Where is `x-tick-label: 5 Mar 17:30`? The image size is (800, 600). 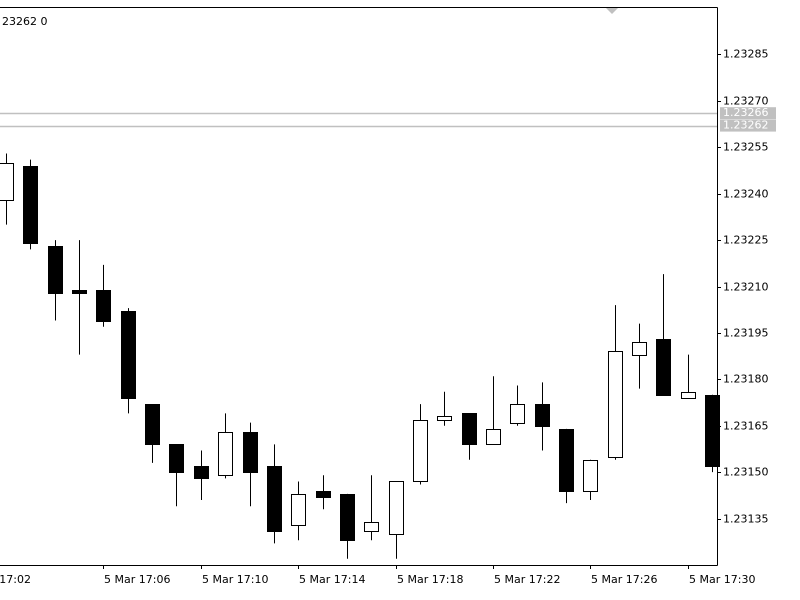 x-tick-label: 5 Mar 17:30 is located at coordinates (722, 579).